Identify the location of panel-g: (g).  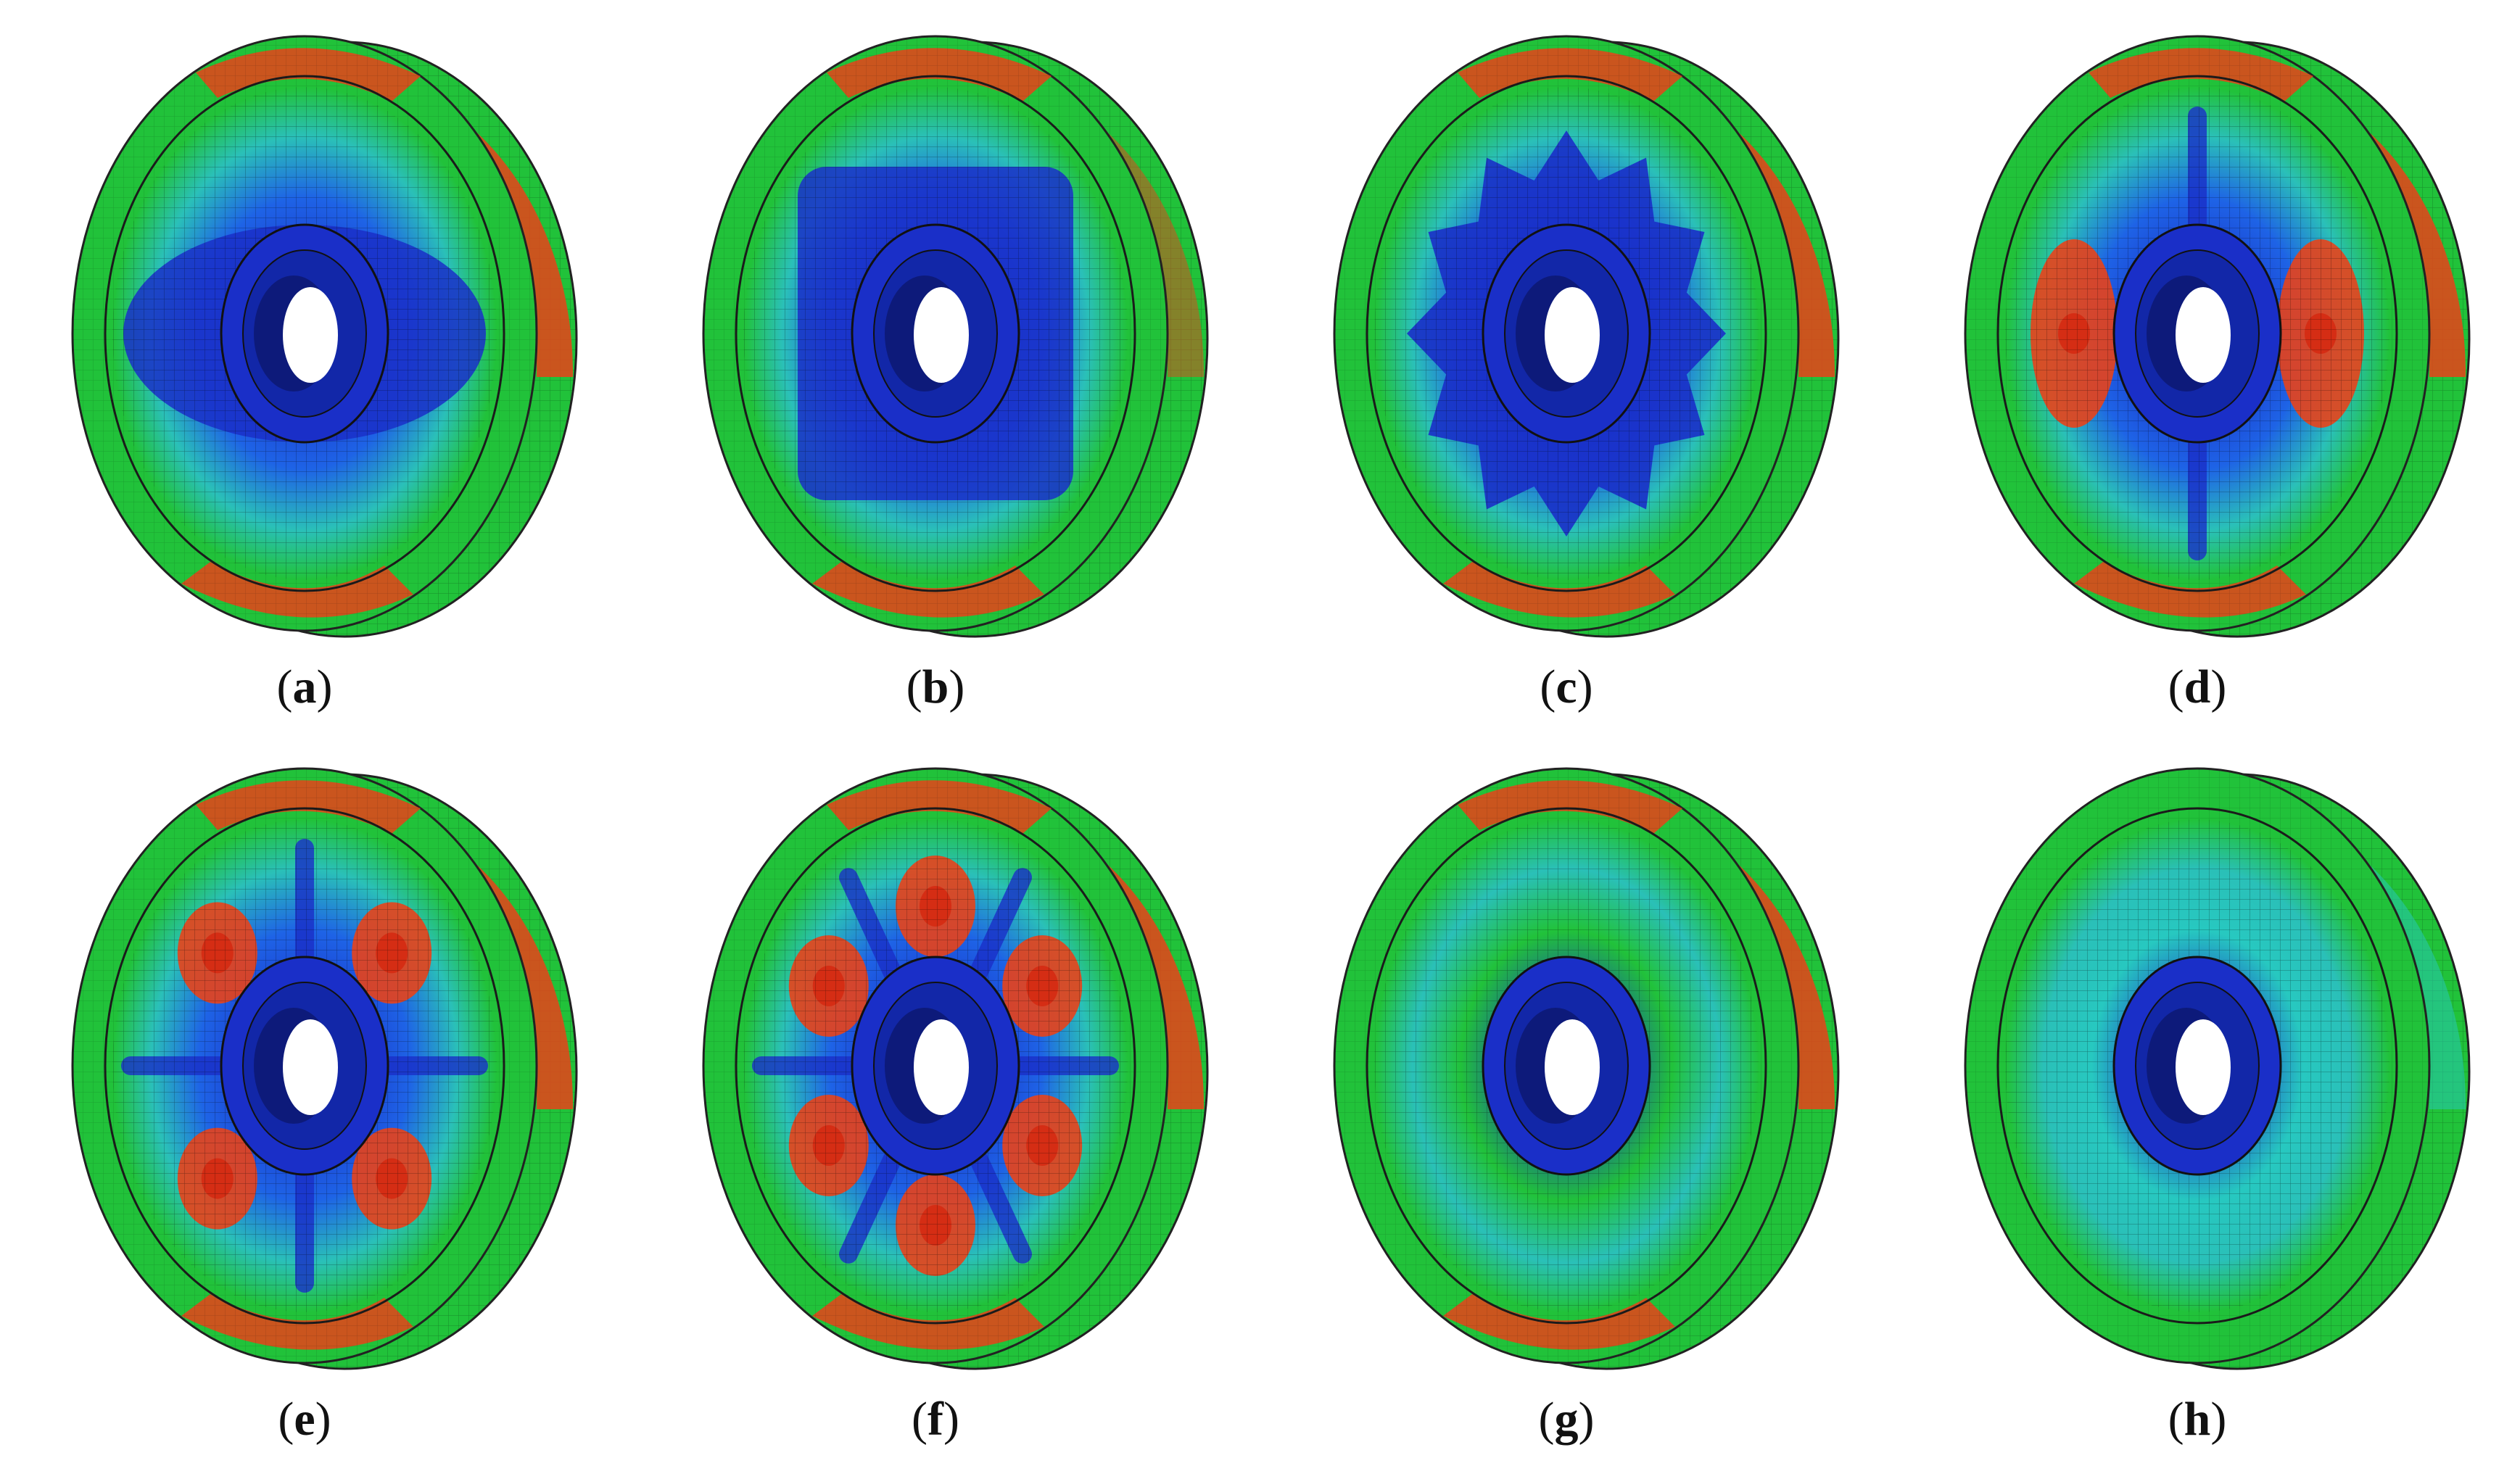
(1566, 1109).